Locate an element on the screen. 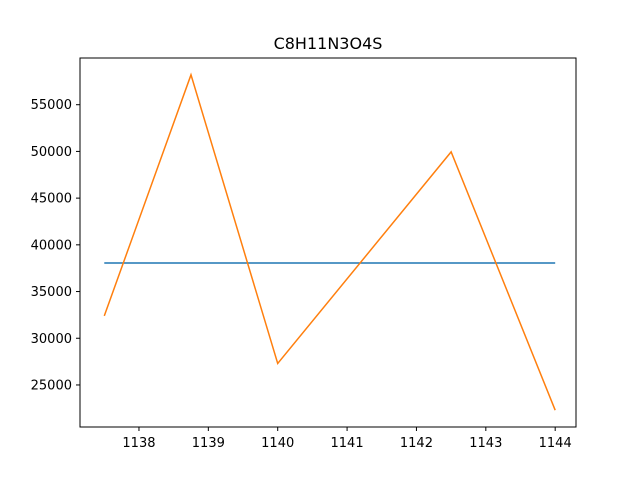 The width and height of the screenshot is (640, 480). x-tick-label: 1142 is located at coordinates (416, 443).